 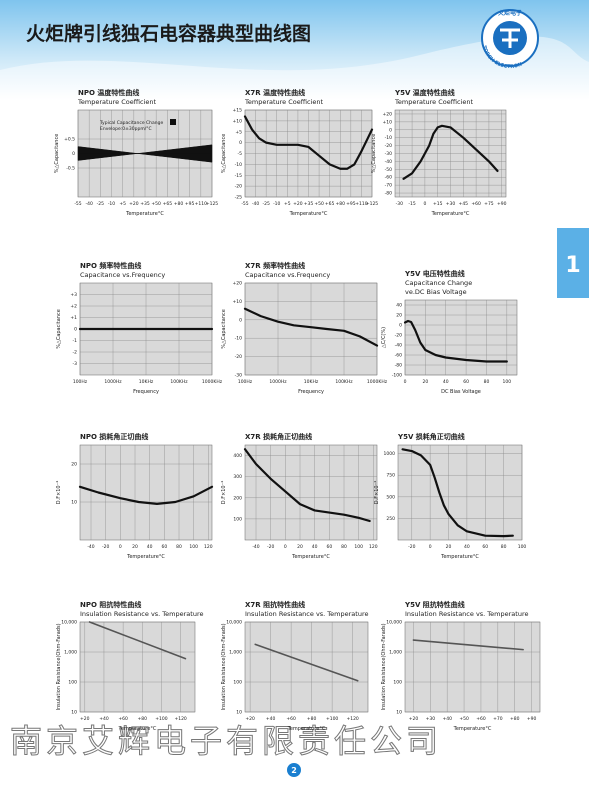 I want to click on x-tick-label: 1000Hz, so click(x=113, y=382).